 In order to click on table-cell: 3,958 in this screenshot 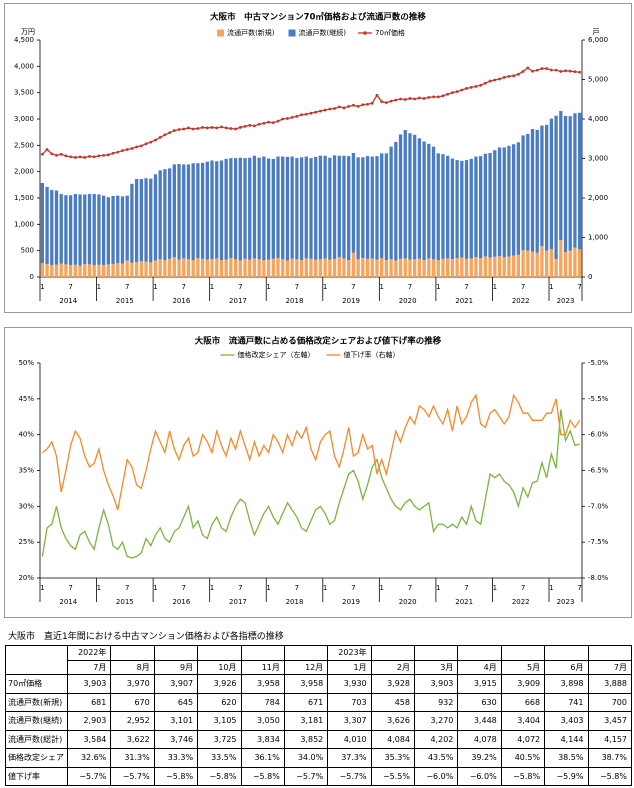, I will do `click(262, 684)`.